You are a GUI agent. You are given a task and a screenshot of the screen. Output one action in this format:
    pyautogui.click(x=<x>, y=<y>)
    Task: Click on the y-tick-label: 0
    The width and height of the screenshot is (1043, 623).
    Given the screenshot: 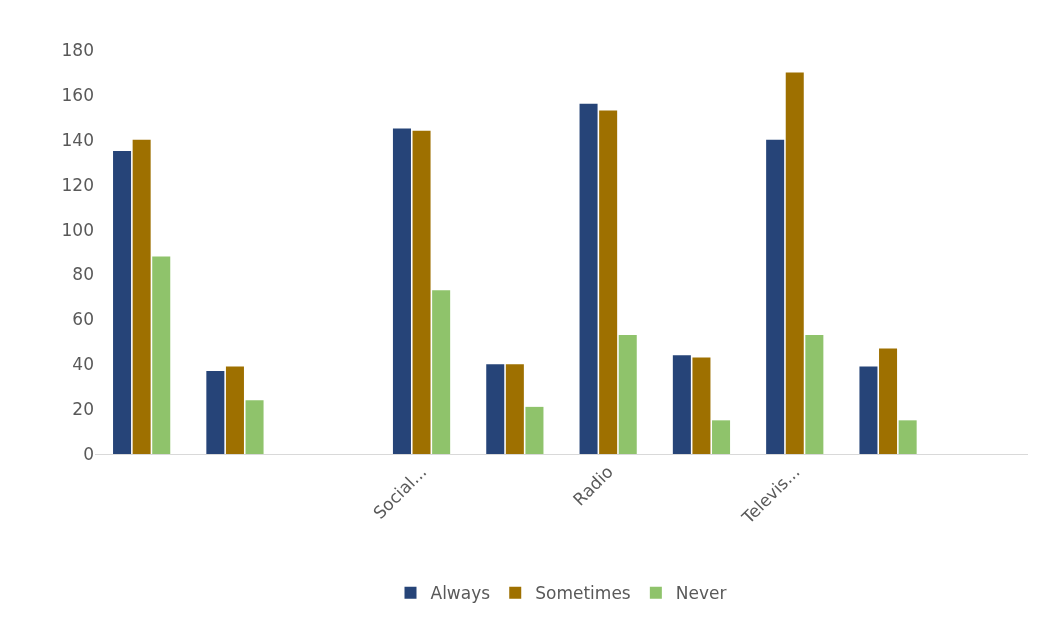 What is the action you would take?
    pyautogui.click(x=88, y=453)
    